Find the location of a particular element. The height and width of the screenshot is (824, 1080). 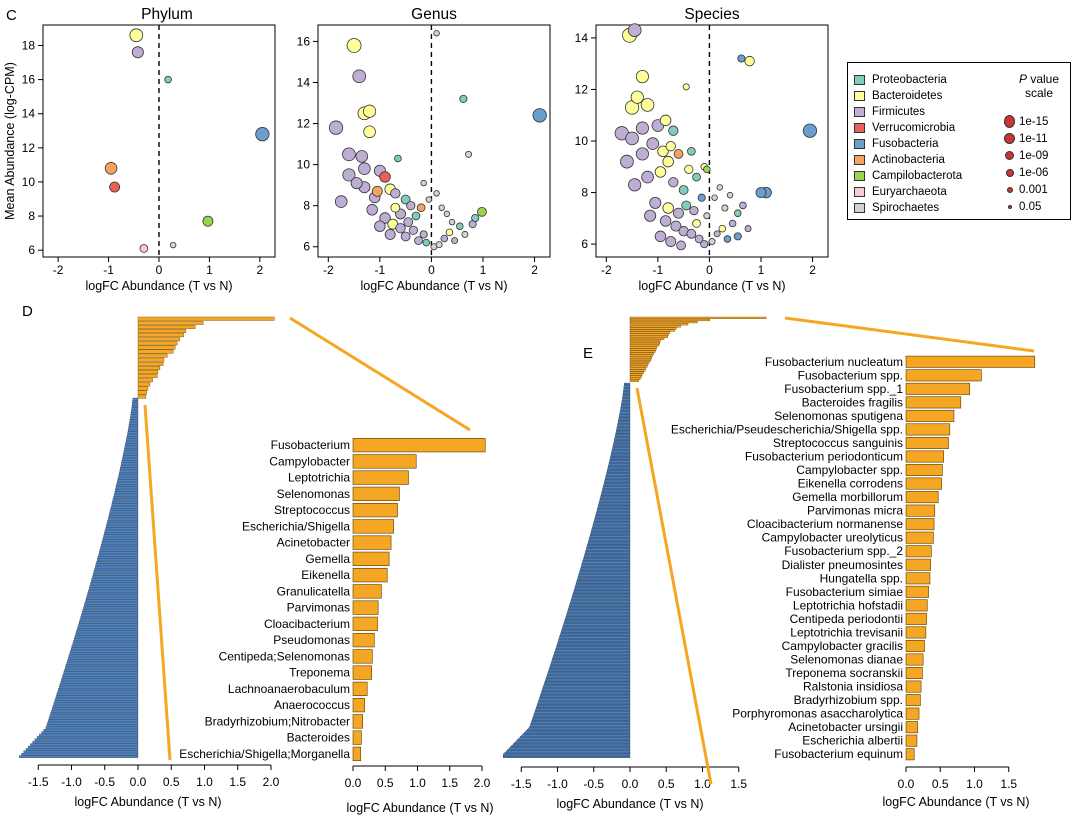

genus-x-tick-label: 2 is located at coordinates (534, 270).